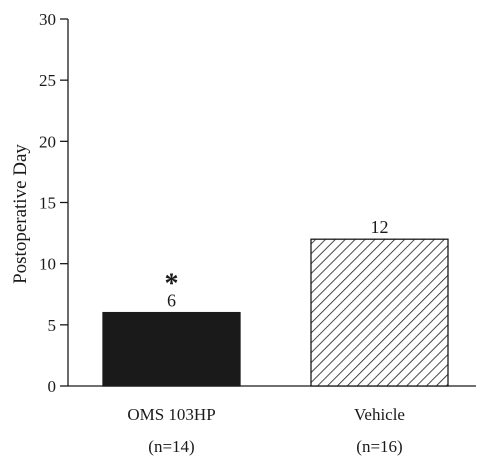 Image resolution: width=477 pixels, height=466 pixels. What do you see at coordinates (47, 19) in the screenshot?
I see `y-tick-label: 30` at bounding box center [47, 19].